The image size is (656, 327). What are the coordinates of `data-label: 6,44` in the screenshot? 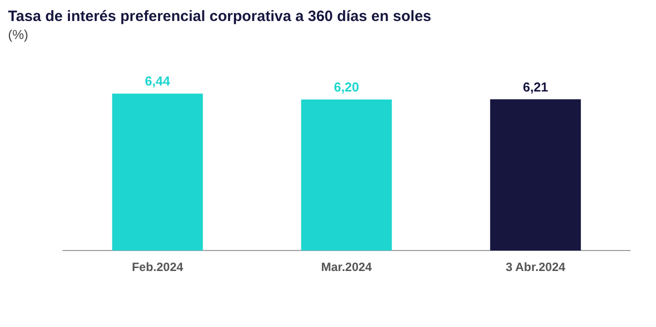 It's located at (157, 81).